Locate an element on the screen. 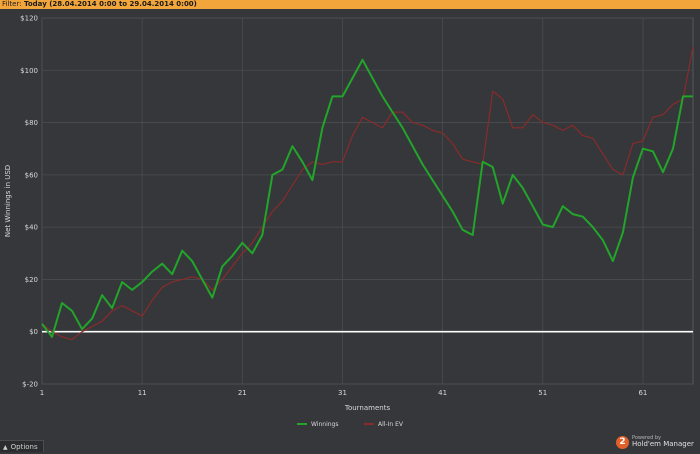  x-tick-label: 61 is located at coordinates (642, 393).